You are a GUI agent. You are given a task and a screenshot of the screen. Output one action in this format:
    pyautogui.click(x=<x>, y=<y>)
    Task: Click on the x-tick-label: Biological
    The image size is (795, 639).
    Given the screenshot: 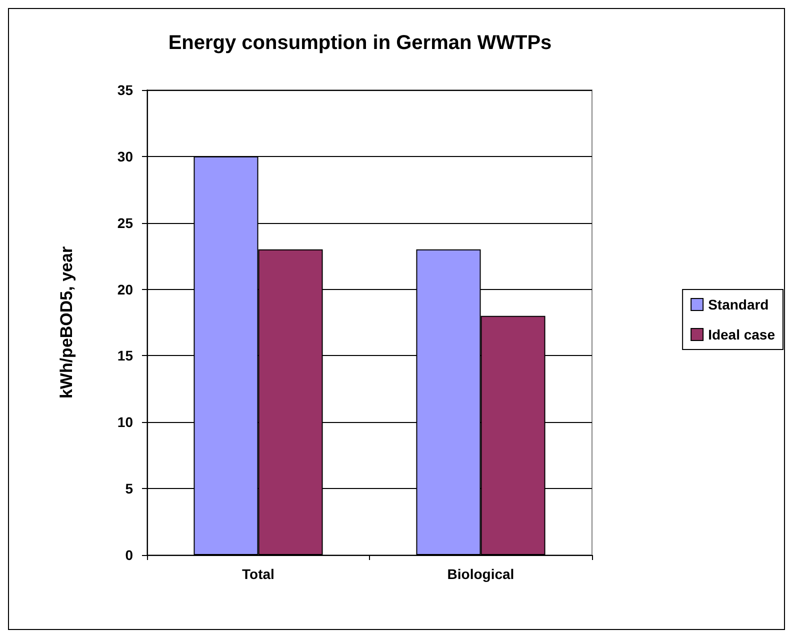 What is the action you would take?
    pyautogui.click(x=480, y=574)
    